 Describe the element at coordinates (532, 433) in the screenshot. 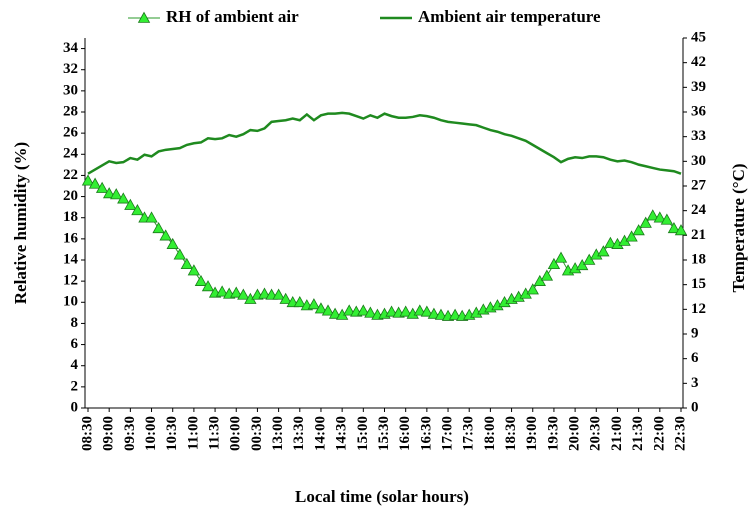

I see `x-tick-label: 19:00` at that location.